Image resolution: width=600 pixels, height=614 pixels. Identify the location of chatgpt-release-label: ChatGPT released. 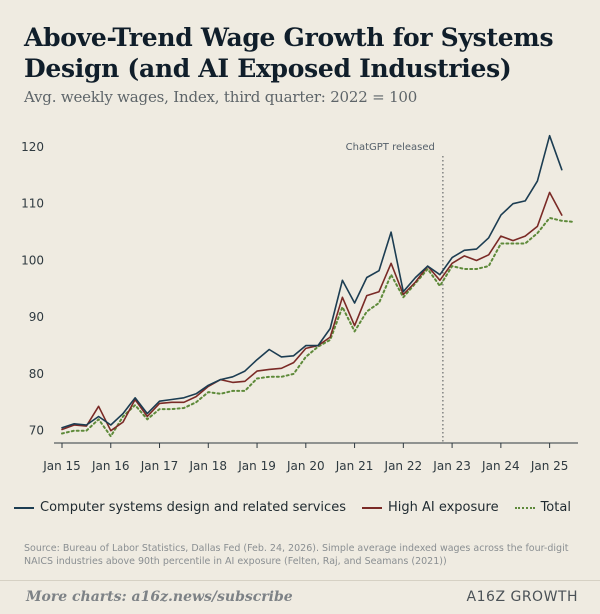
(390, 147).